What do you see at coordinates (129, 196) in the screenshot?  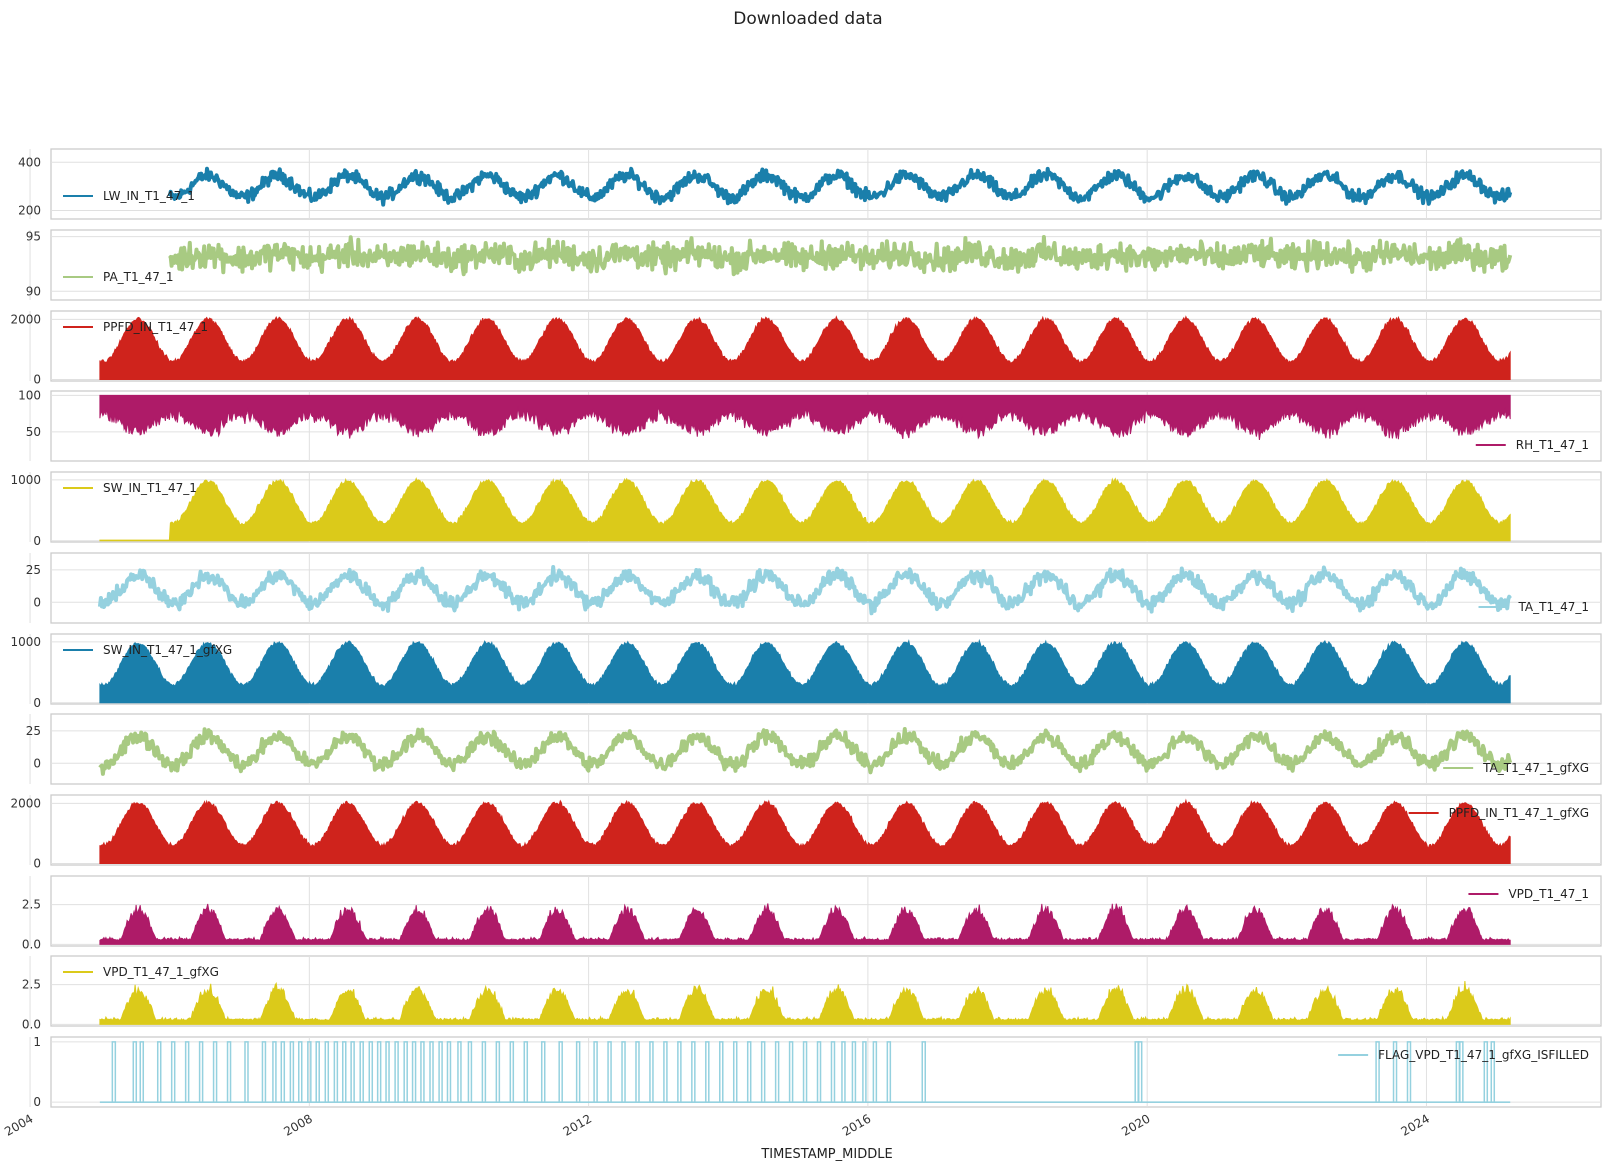 I see `legend: LW_IN_T1_47_1` at bounding box center [129, 196].